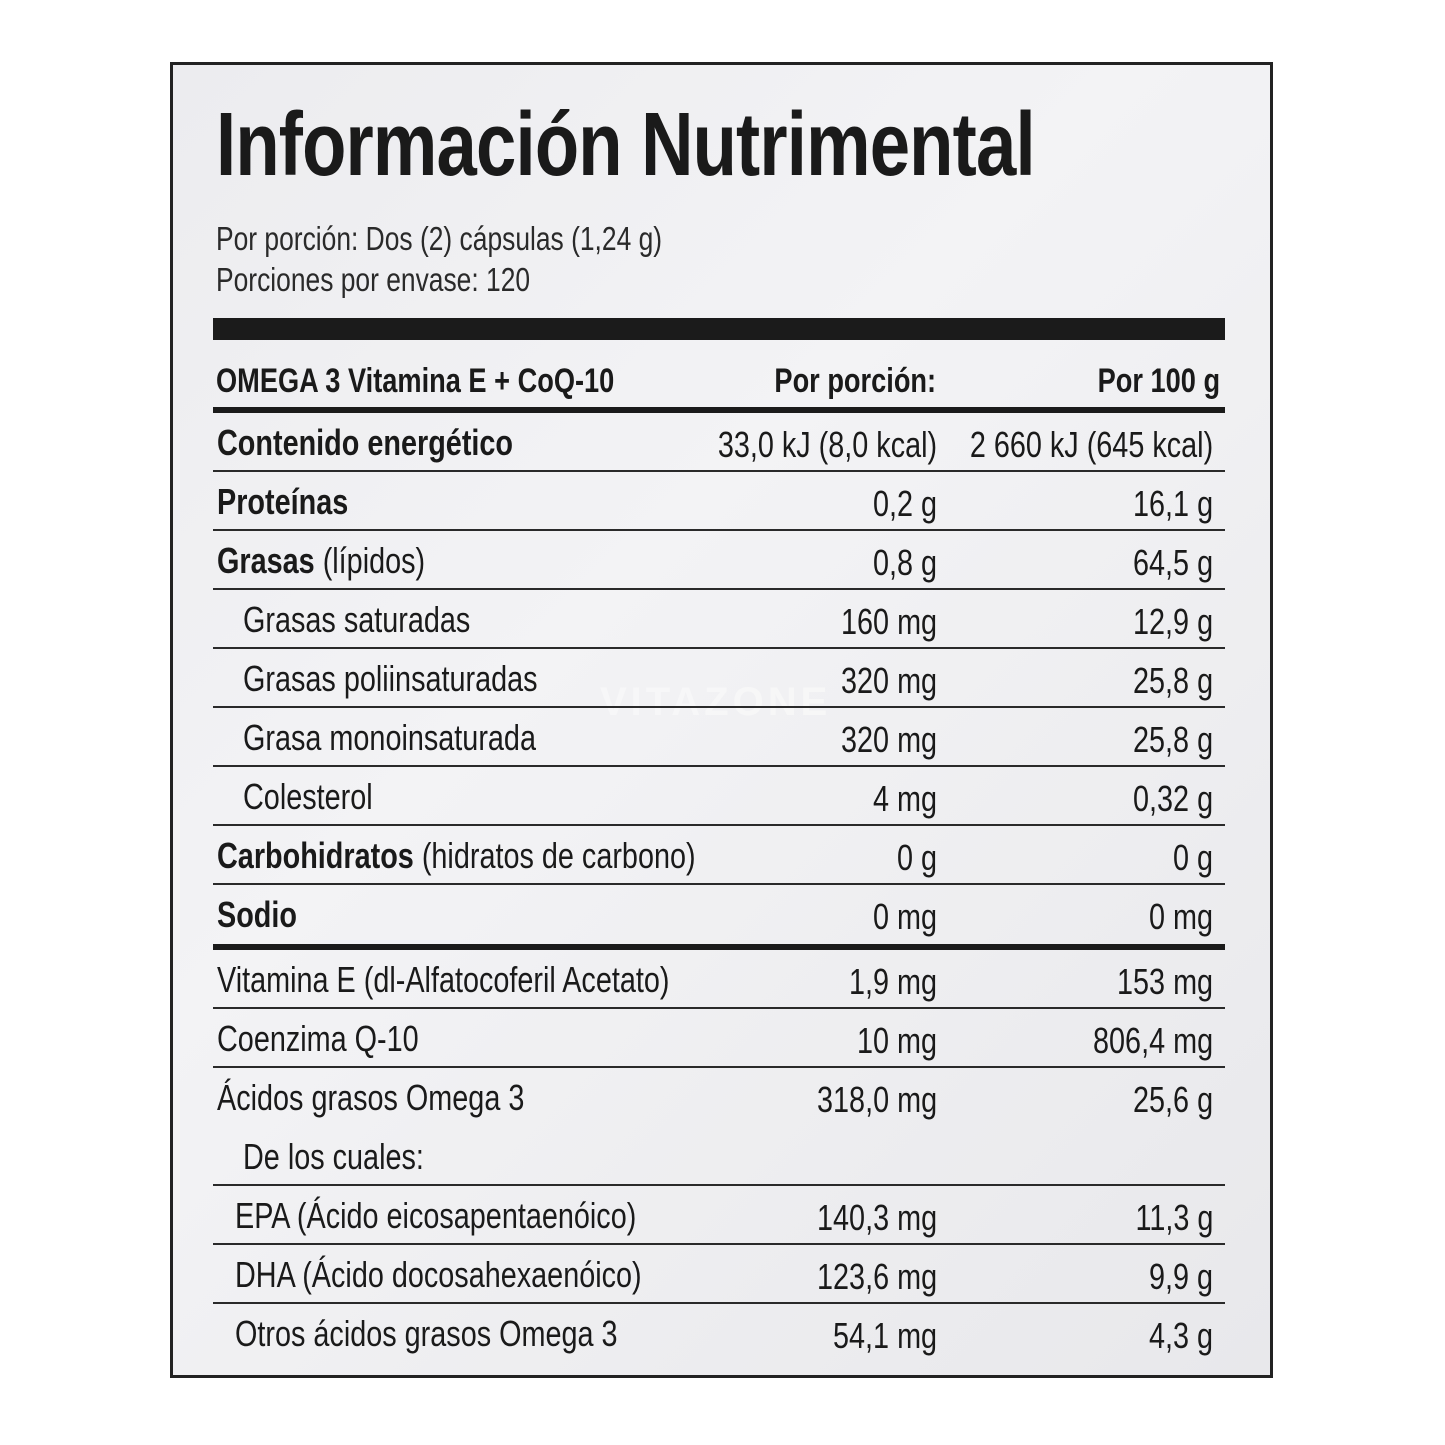 This screenshot has height=1445, width=1445. Describe the element at coordinates (1158, 381) in the screenshot. I see `header-per-100g-text: Por 100 g` at that location.